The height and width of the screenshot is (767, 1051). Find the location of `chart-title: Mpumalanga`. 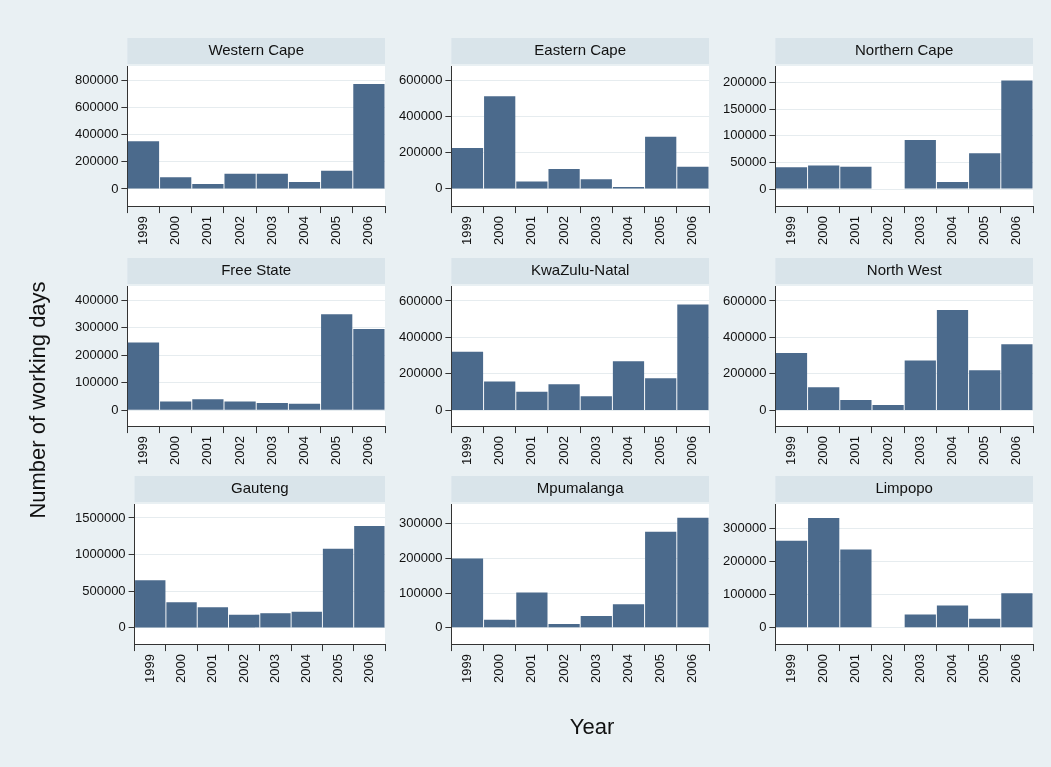

chart-title: Mpumalanga is located at coordinates (580, 488).